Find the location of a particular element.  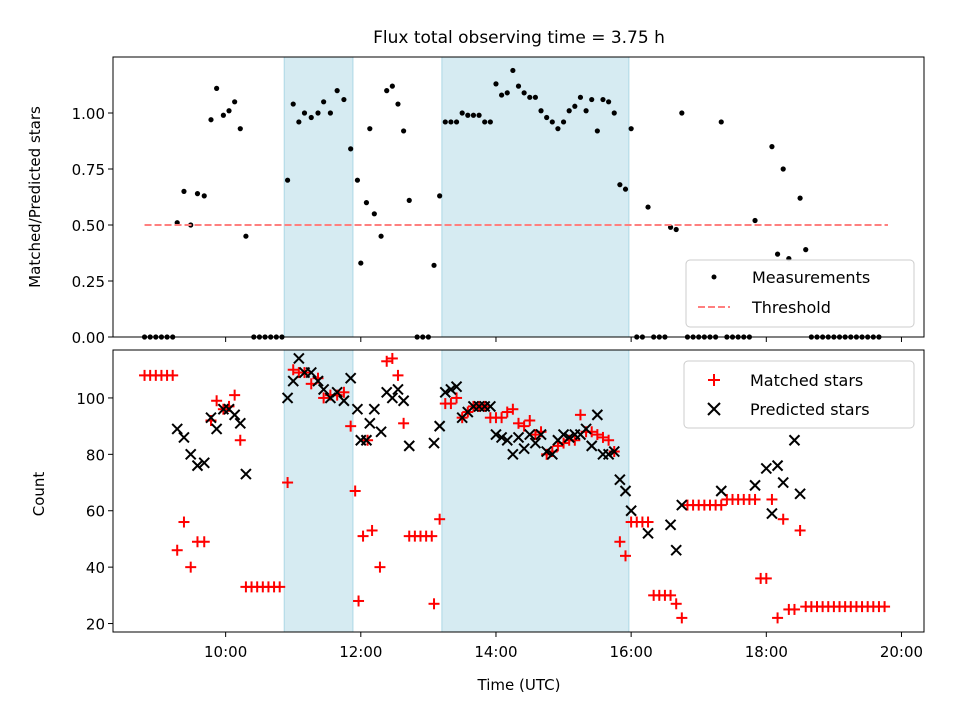

bottom-x-ticks: 10:00 12:00 14:00 16:00 18:00 20:00 is located at coordinates (563, 646).